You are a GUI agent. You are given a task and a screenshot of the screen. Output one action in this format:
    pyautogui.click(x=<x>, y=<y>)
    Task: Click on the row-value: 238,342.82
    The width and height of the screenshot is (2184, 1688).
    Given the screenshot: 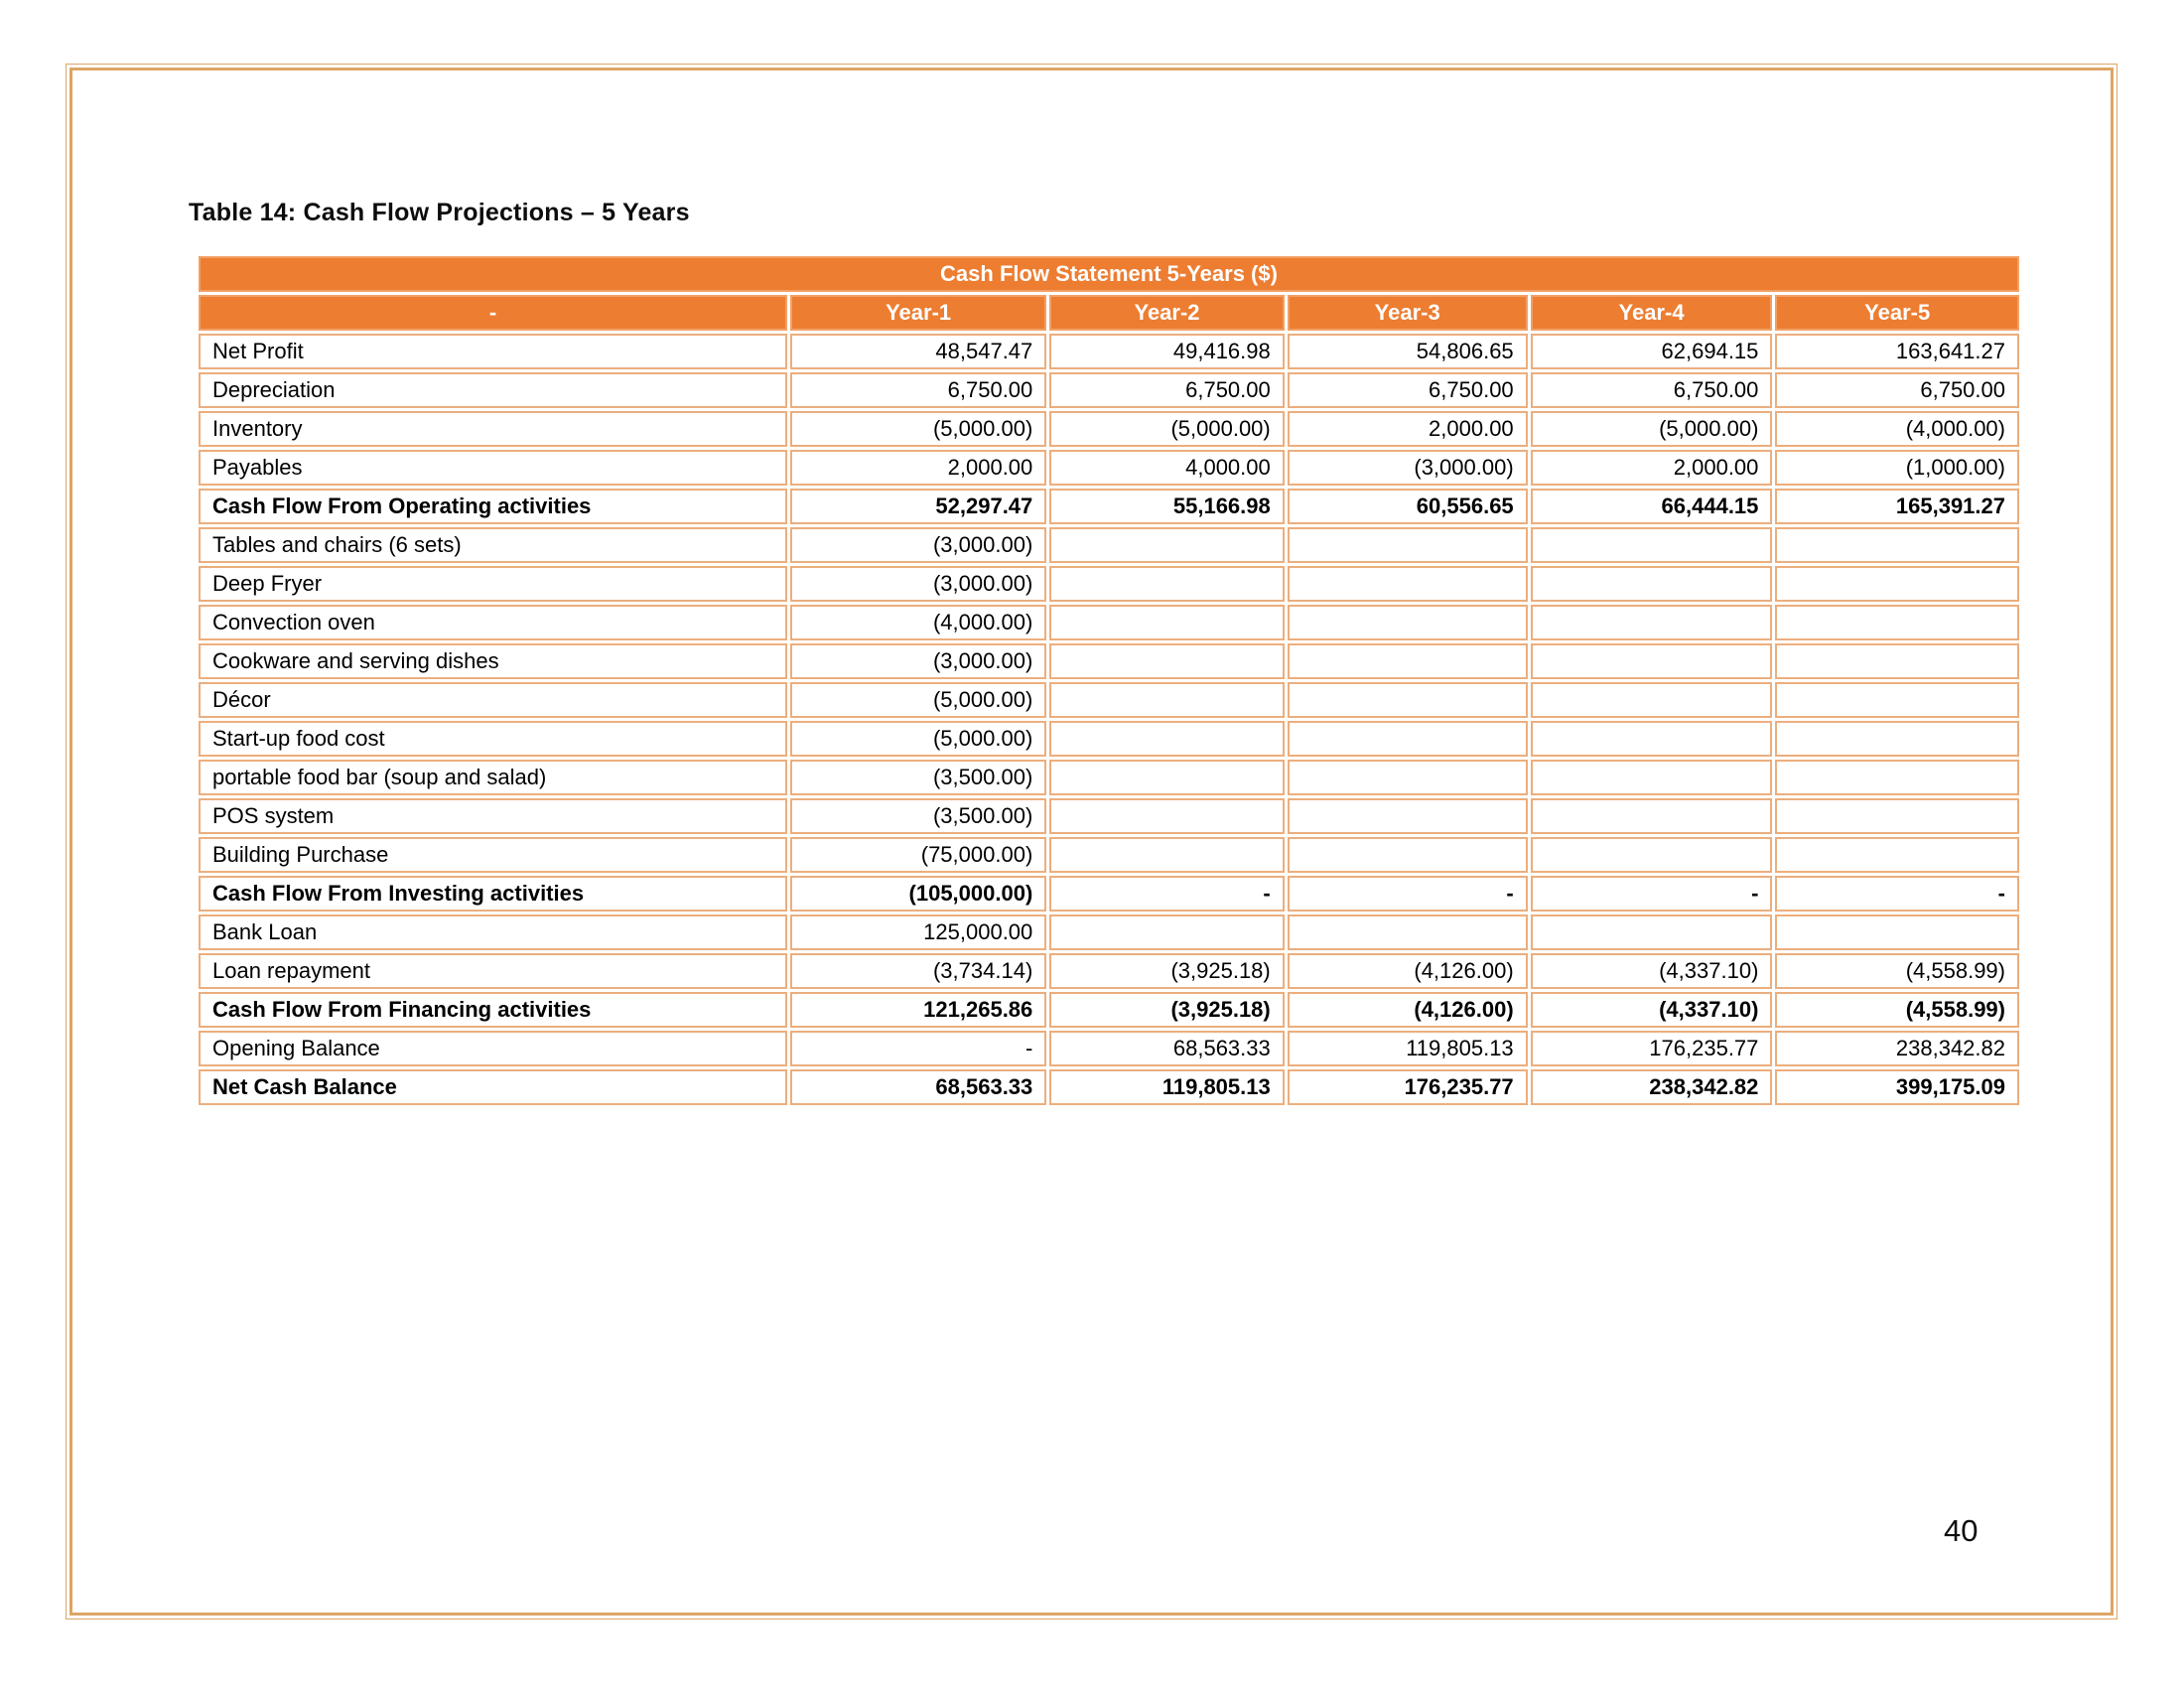 What is the action you would take?
    pyautogui.click(x=1651, y=1087)
    